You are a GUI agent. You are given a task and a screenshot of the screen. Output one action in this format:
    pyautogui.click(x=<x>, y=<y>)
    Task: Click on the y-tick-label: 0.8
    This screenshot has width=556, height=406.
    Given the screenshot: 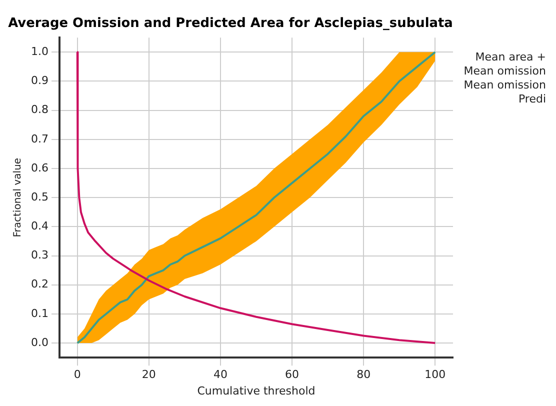 What is the action you would take?
    pyautogui.click(x=39, y=109)
    